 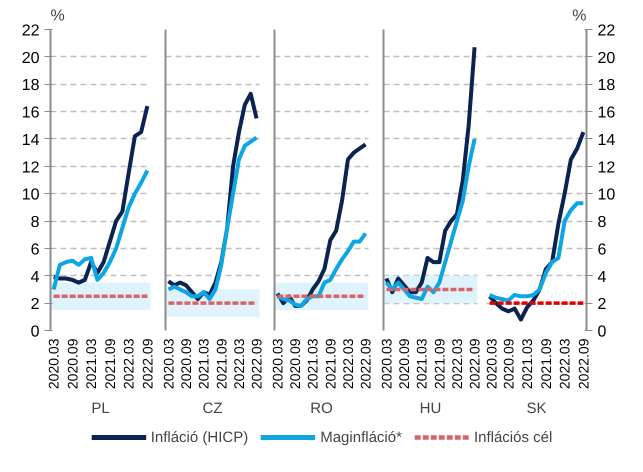 I want to click on x-axis-title: RO, so click(x=321, y=409).